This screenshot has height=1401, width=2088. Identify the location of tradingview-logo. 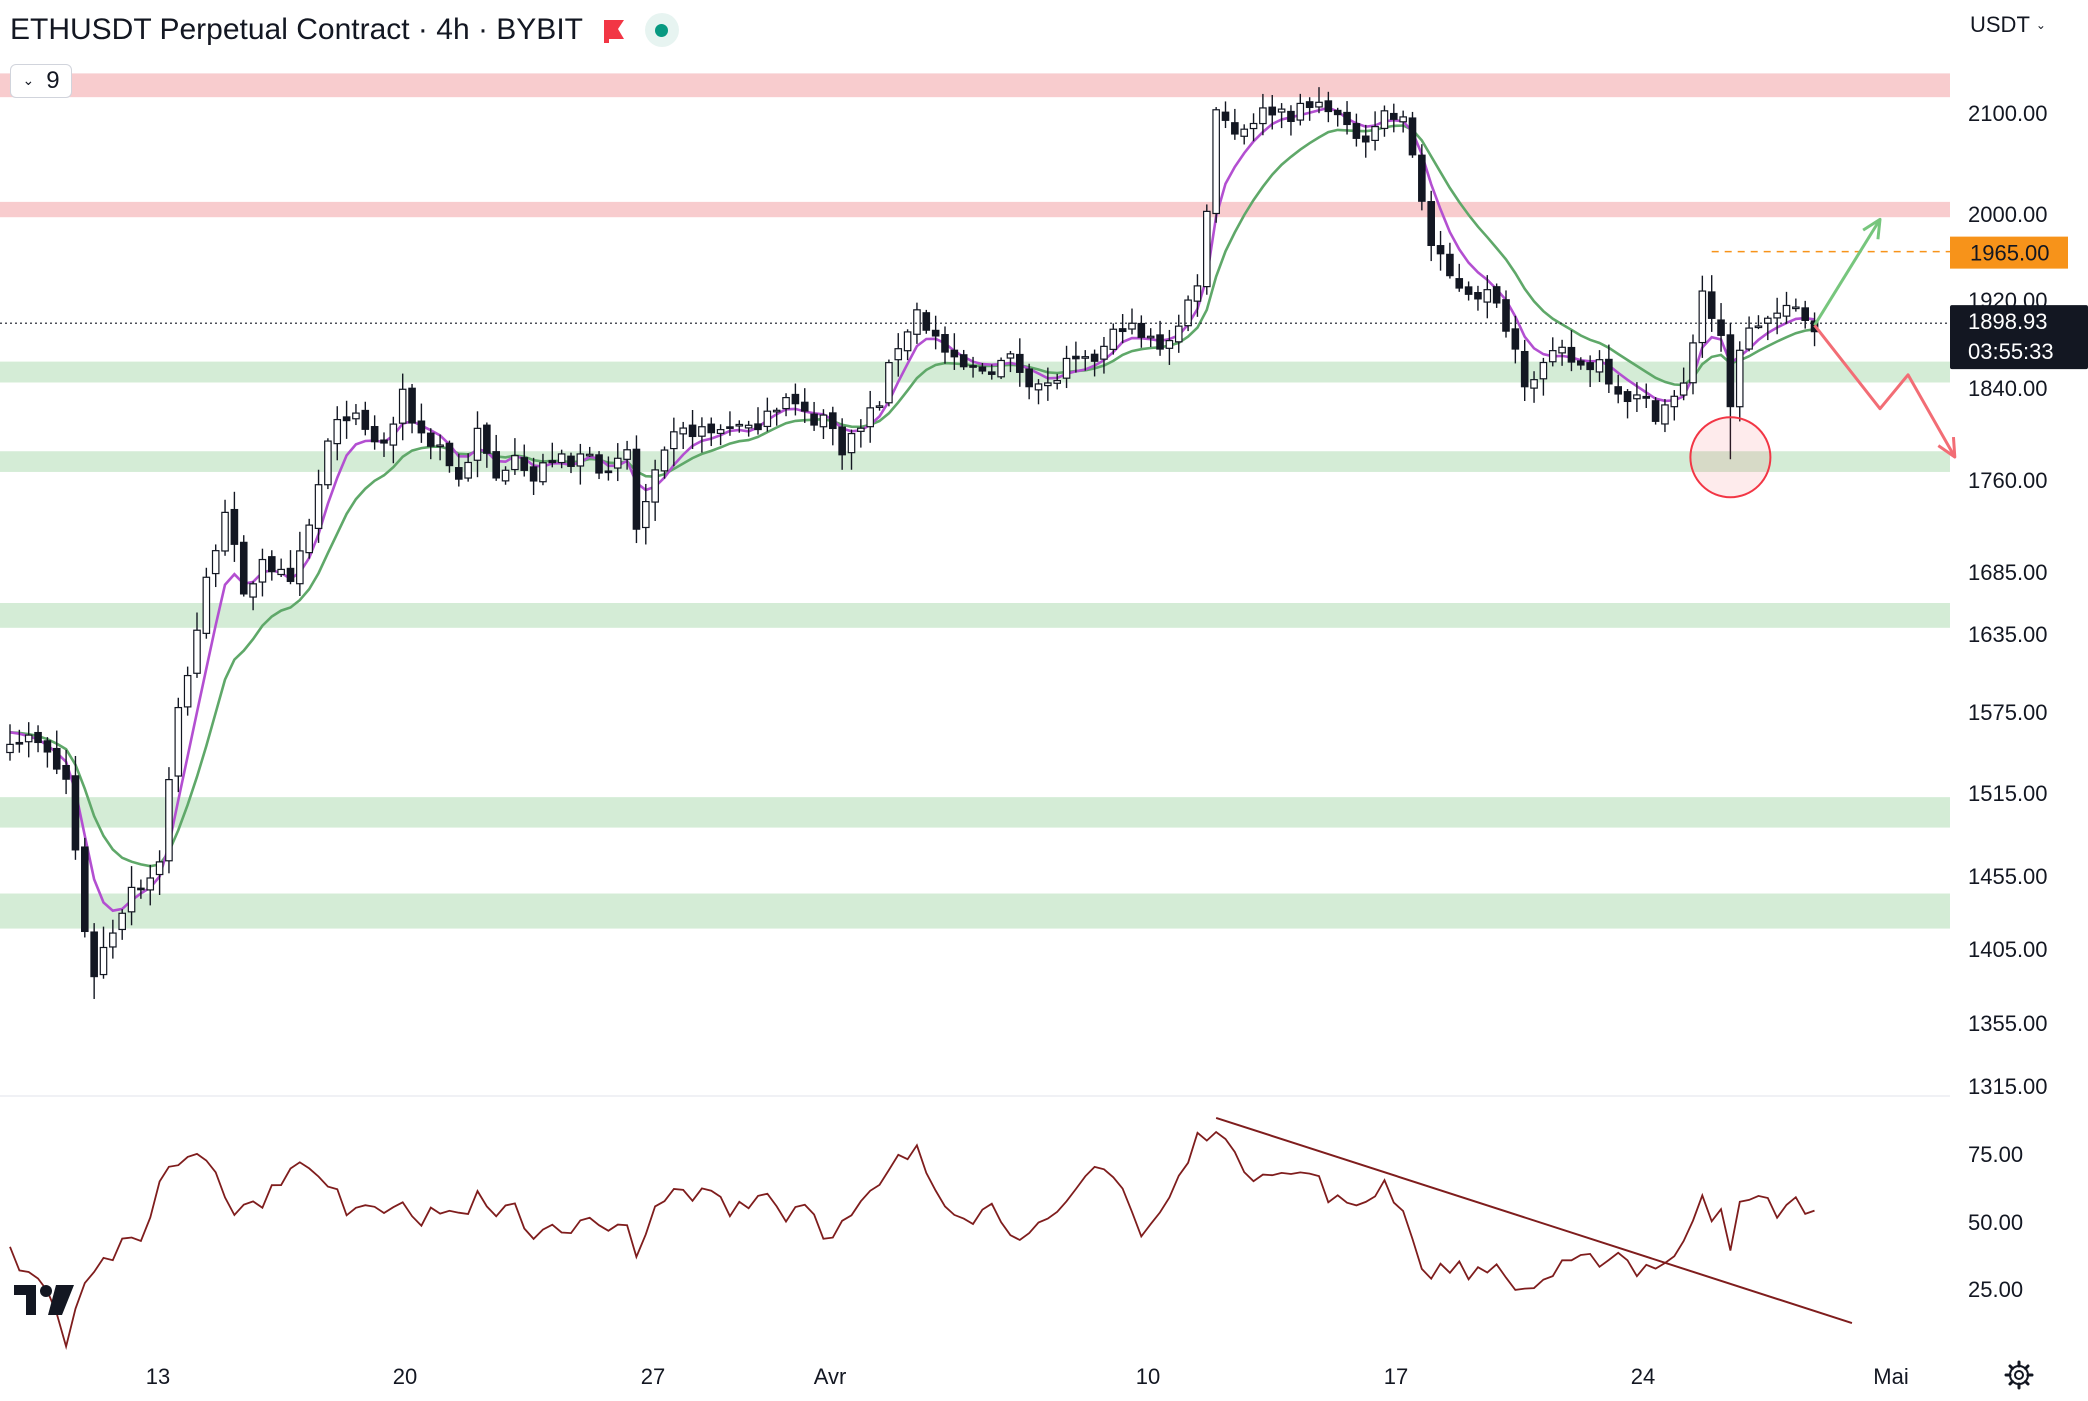
(45, 1302).